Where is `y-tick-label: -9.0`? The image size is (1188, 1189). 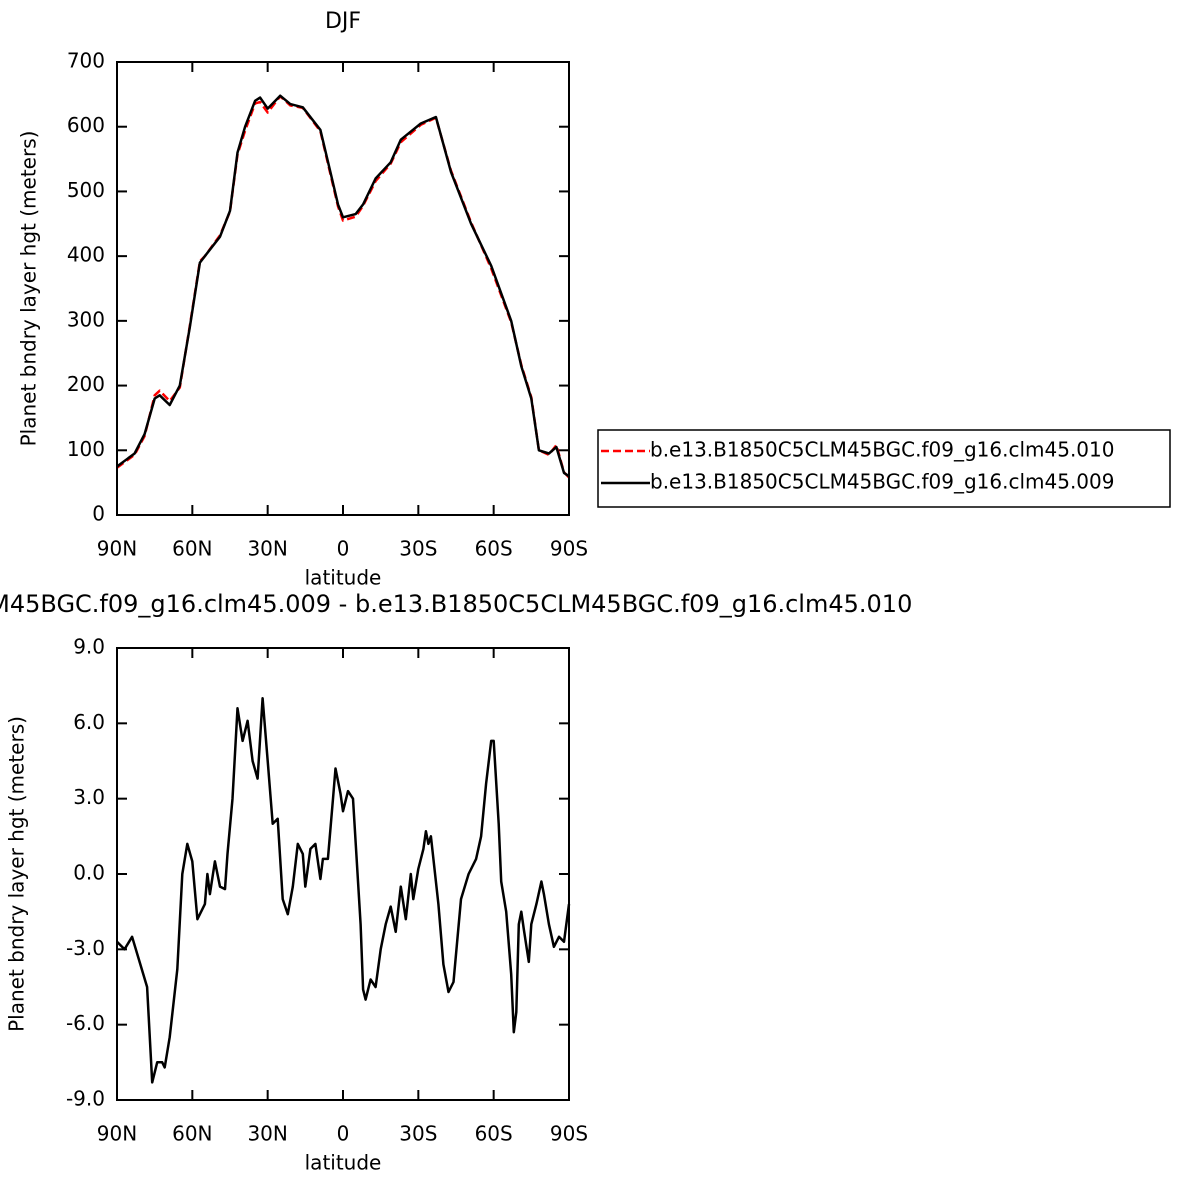
y-tick-label: -9.0 is located at coordinates (85, 1099).